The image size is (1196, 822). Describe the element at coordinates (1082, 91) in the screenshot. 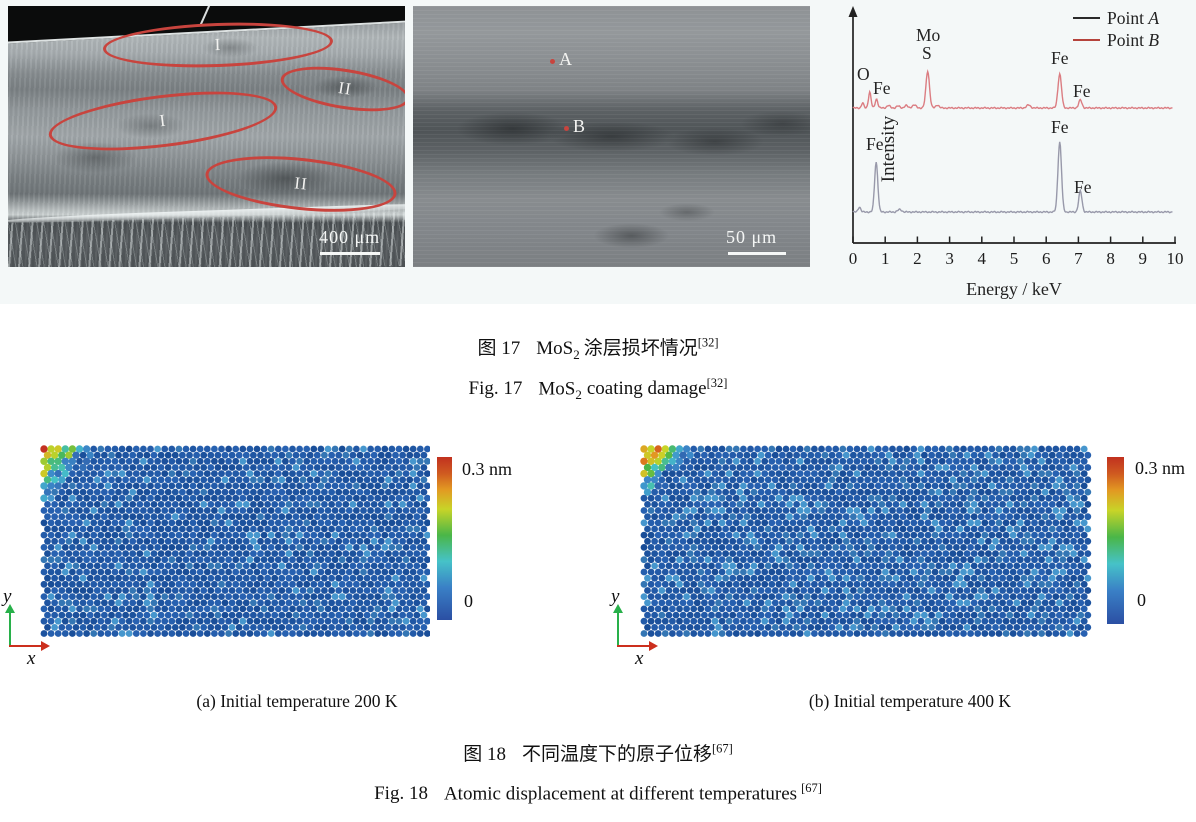

I see `element-label: Fe` at that location.